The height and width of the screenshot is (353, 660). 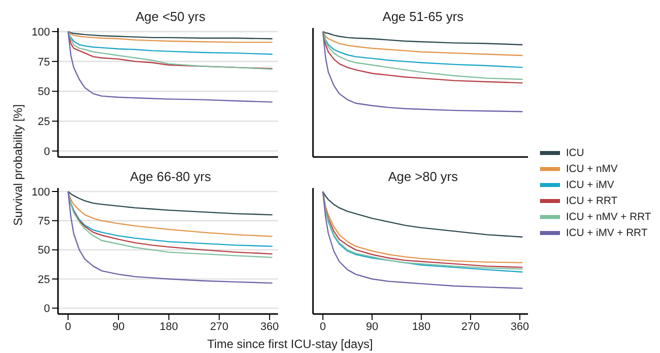 I want to click on chart-title: Age <50 yrs, so click(x=170, y=17).